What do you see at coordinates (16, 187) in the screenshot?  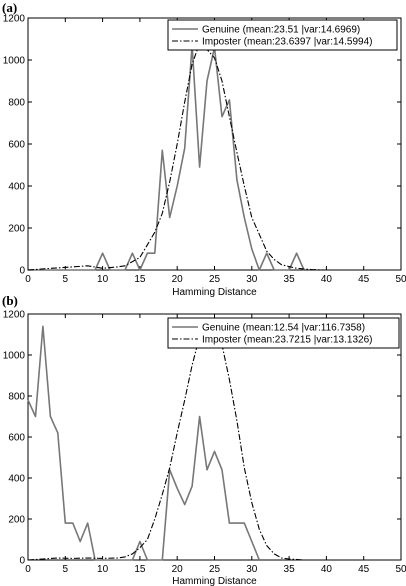 I see `charta-ytick-label: 400` at bounding box center [16, 187].